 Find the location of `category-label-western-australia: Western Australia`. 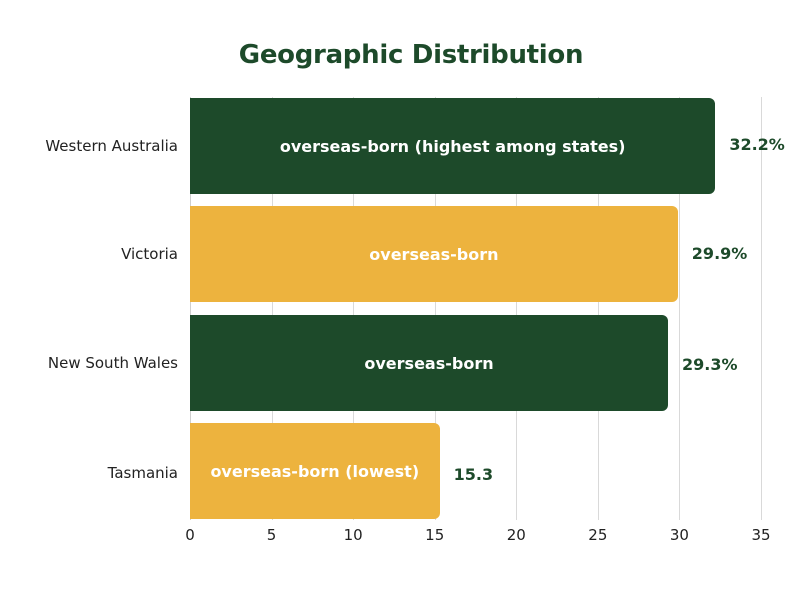

category-label-western-australia: Western Australia is located at coordinates (111, 146).